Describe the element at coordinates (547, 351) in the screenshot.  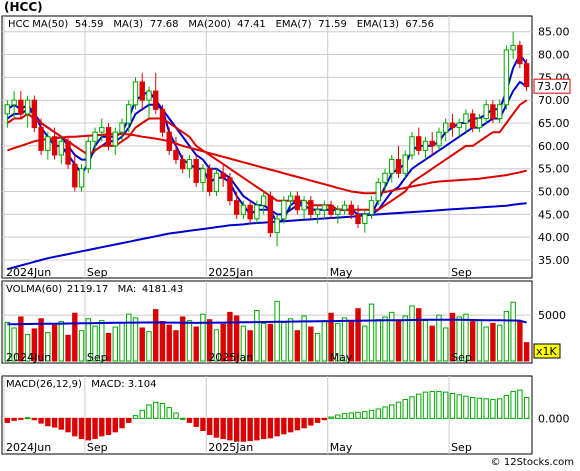
I see `volume-unit-label: x1K` at that location.